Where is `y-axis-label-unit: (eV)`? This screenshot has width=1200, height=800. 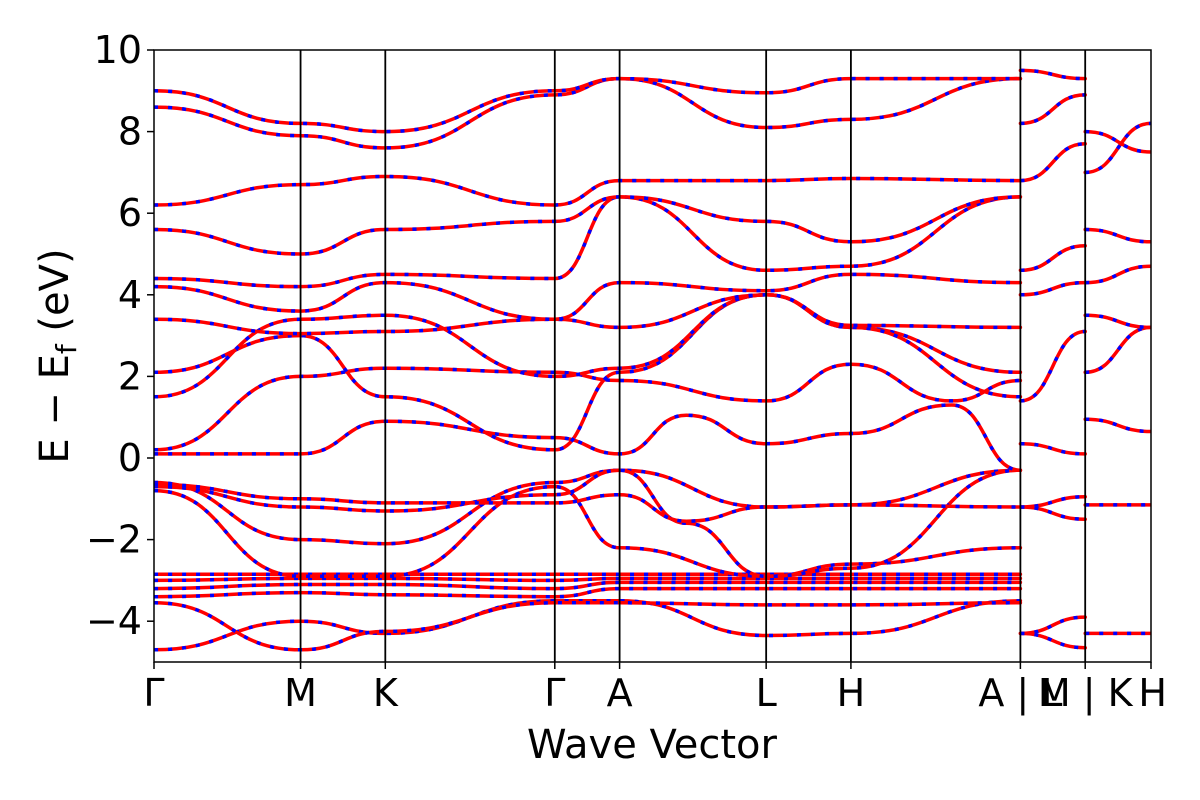
y-axis-label-unit: (eV) is located at coordinates (55, 296).